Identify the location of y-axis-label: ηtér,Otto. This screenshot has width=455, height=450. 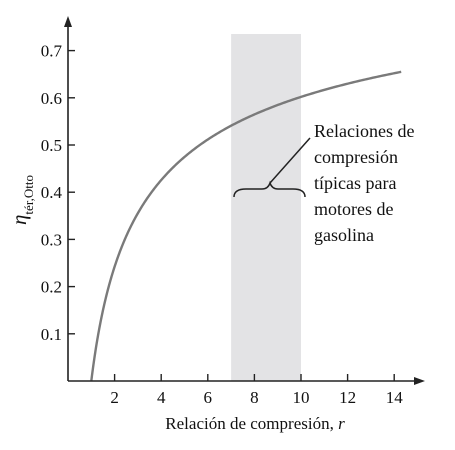
(21, 200).